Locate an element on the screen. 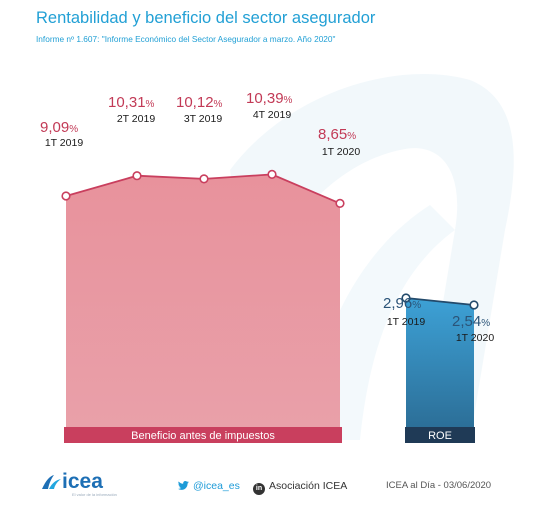 The height and width of the screenshot is (512, 536). twitter-handle-text: @icea_es is located at coordinates (216, 486).